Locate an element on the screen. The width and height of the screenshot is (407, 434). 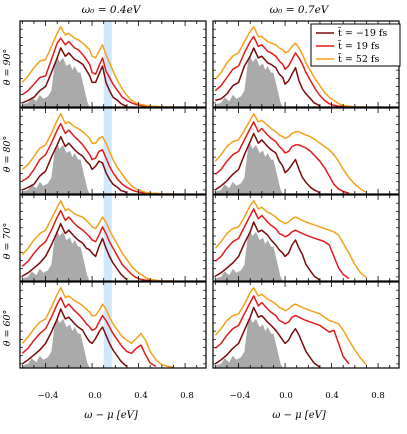
row-label-60: θ = 60° is located at coordinates (7, 328).